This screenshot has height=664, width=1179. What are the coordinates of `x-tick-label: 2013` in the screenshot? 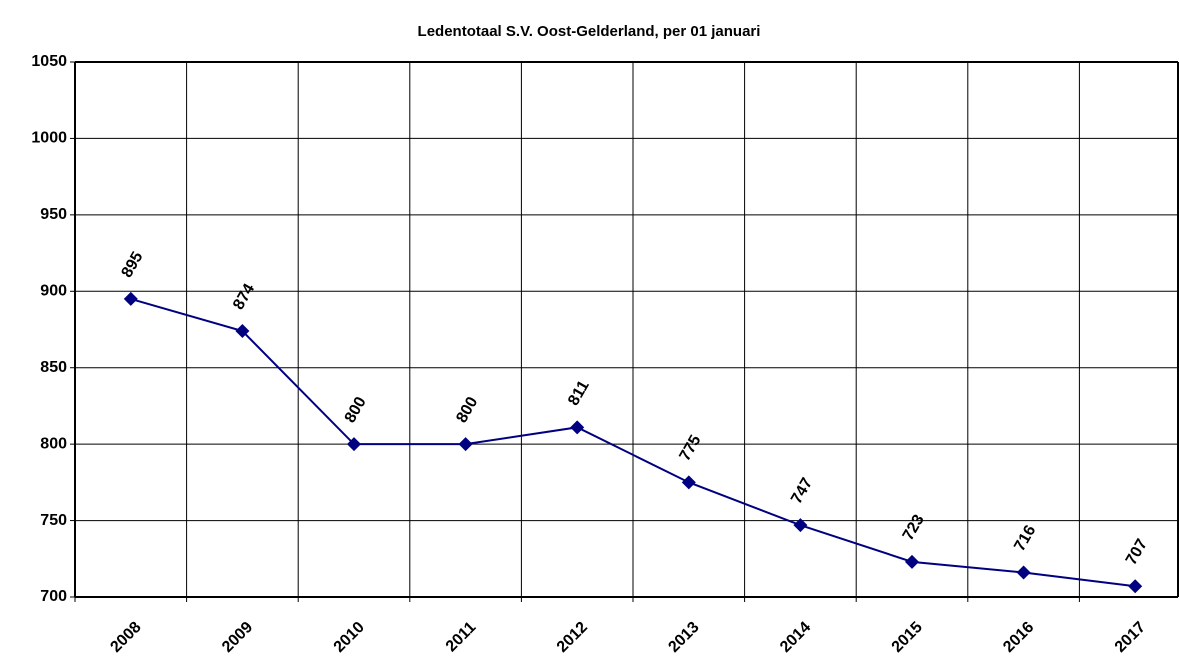 It's located at (683, 637).